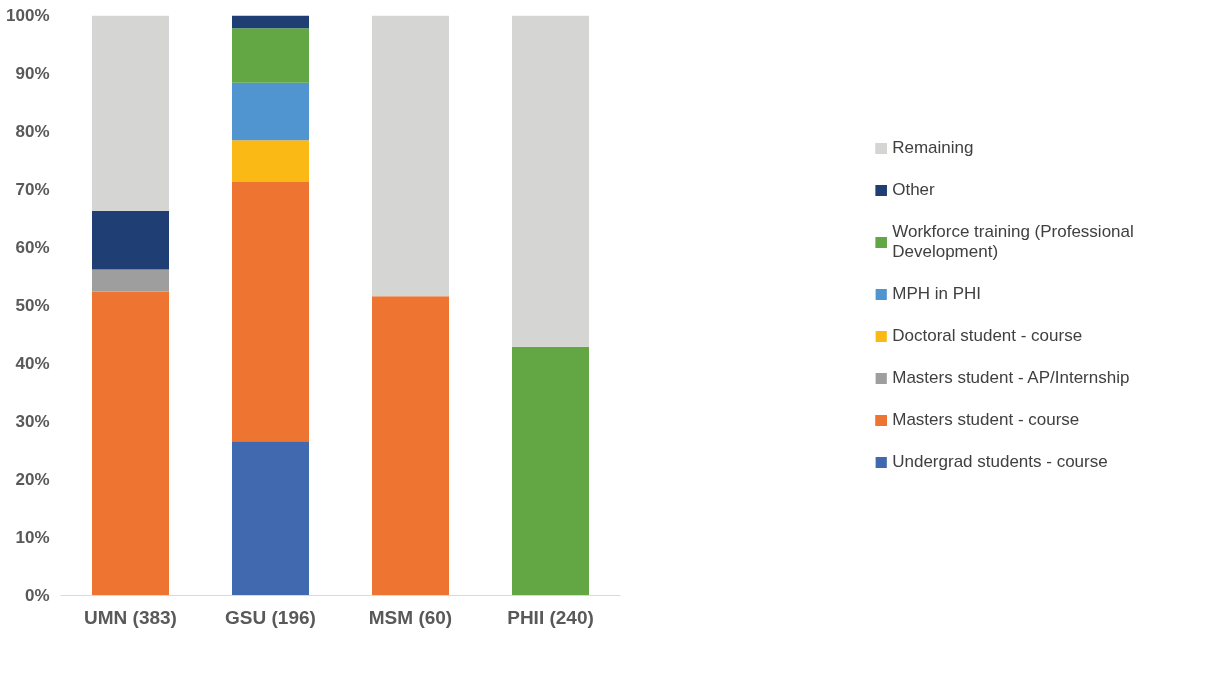  What do you see at coordinates (32, 479) in the screenshot?
I see `y-tick-label: 20%` at bounding box center [32, 479].